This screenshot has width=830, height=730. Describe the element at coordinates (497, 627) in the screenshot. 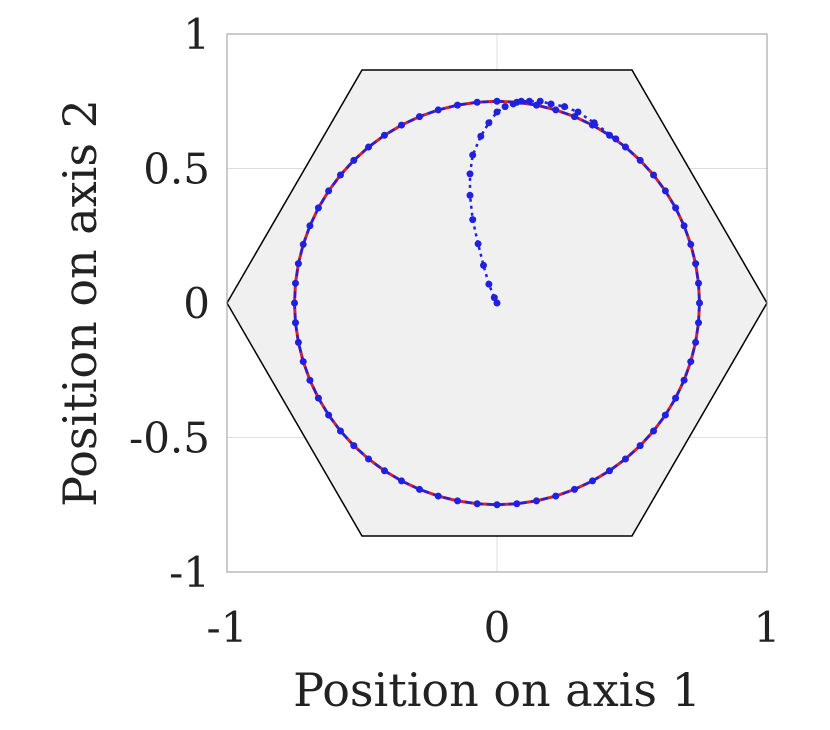

I see `x-tick-label: 0` at that location.